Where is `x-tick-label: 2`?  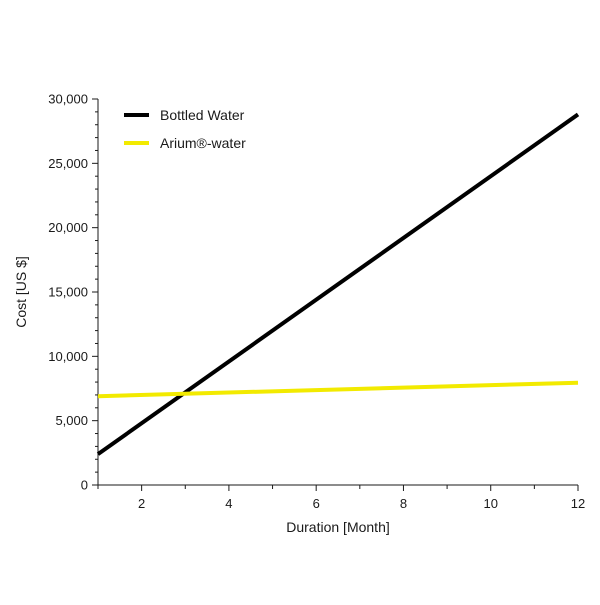
x-tick-label: 2 is located at coordinates (141, 503).